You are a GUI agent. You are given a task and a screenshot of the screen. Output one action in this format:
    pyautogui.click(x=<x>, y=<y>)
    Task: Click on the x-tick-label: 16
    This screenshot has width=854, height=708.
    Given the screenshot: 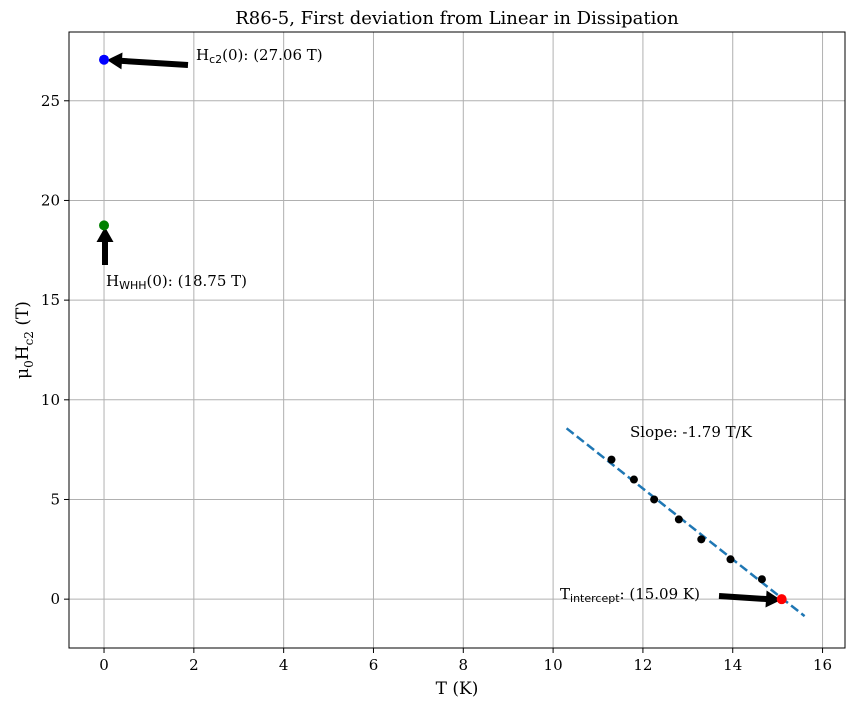 What is the action you would take?
    pyautogui.click(x=822, y=665)
    